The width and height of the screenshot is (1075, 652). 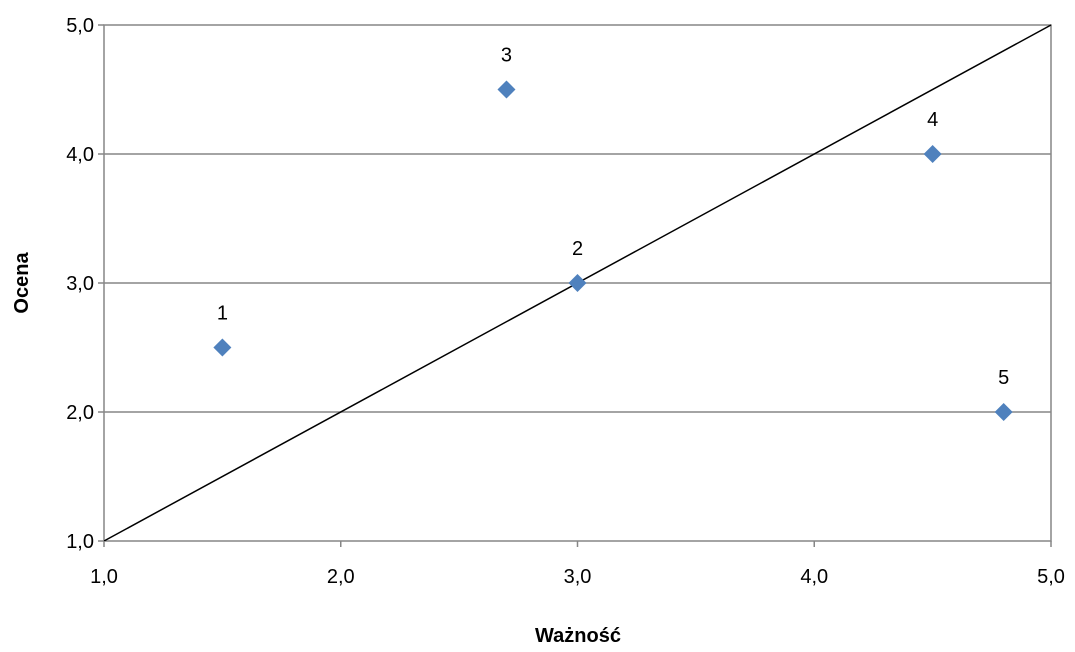 I want to click on x-axis-ticks: 1,0 2,0 3,0 4,0 5,0, so click(x=577, y=564).